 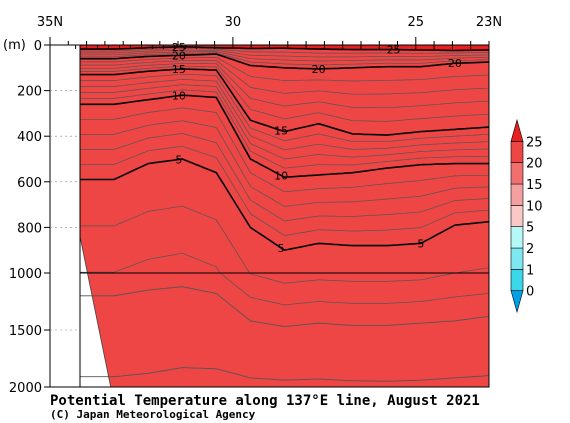 What do you see at coordinates (25, 331) in the screenshot?
I see `y-tick-label: 1500` at bounding box center [25, 331].